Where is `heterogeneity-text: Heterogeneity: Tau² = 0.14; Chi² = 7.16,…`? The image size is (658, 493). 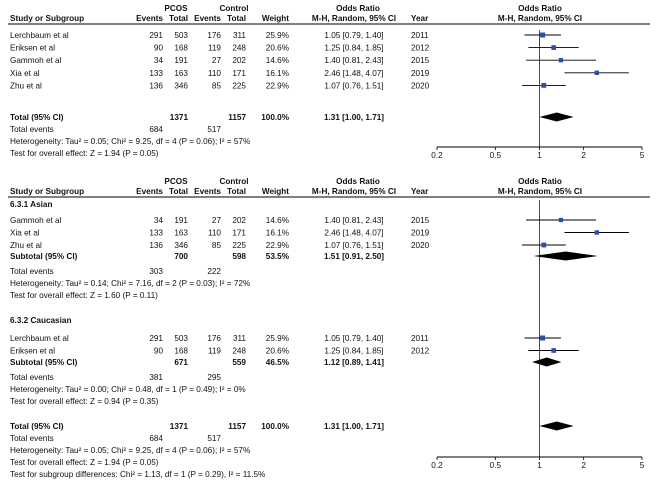
heterogeneity-text: Heterogeneity: Tau² = 0.14; Chi² = 7.16,… is located at coordinates (130, 283).